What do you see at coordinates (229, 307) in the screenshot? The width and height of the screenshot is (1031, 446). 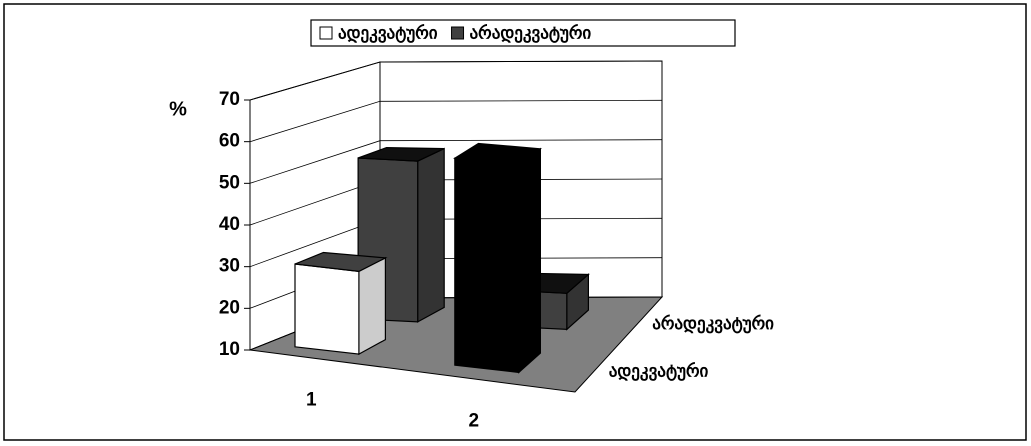 I see `y-tick-label: 20` at bounding box center [229, 307].